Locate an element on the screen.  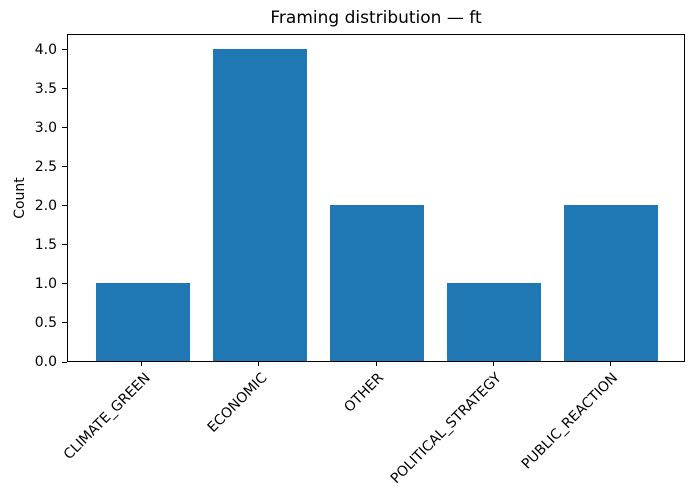
bar-climate_green is located at coordinates (143, 321).